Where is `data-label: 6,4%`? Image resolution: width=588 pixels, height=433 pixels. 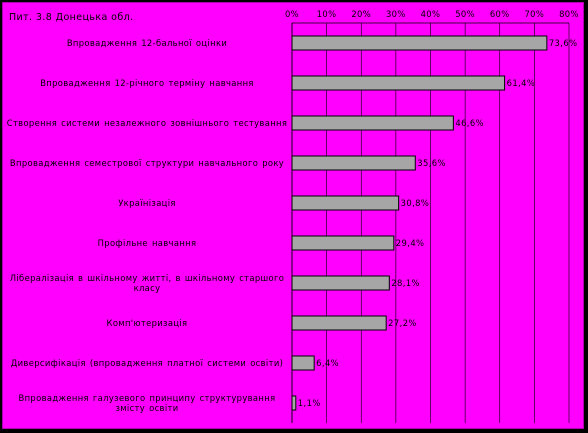
data-label: 6,4% is located at coordinates (327, 363).